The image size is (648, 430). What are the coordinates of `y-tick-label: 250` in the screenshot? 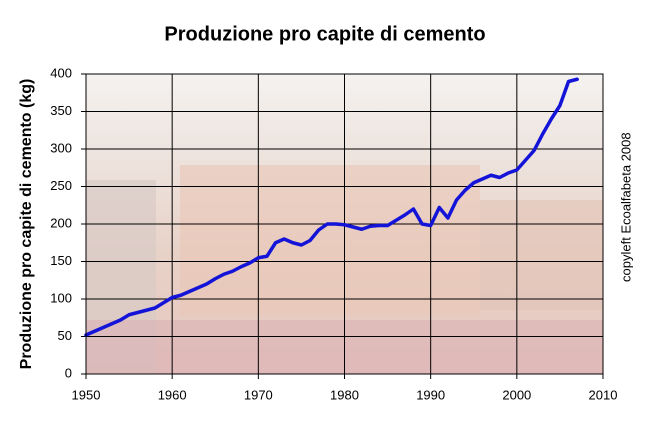 It's located at (61, 185).